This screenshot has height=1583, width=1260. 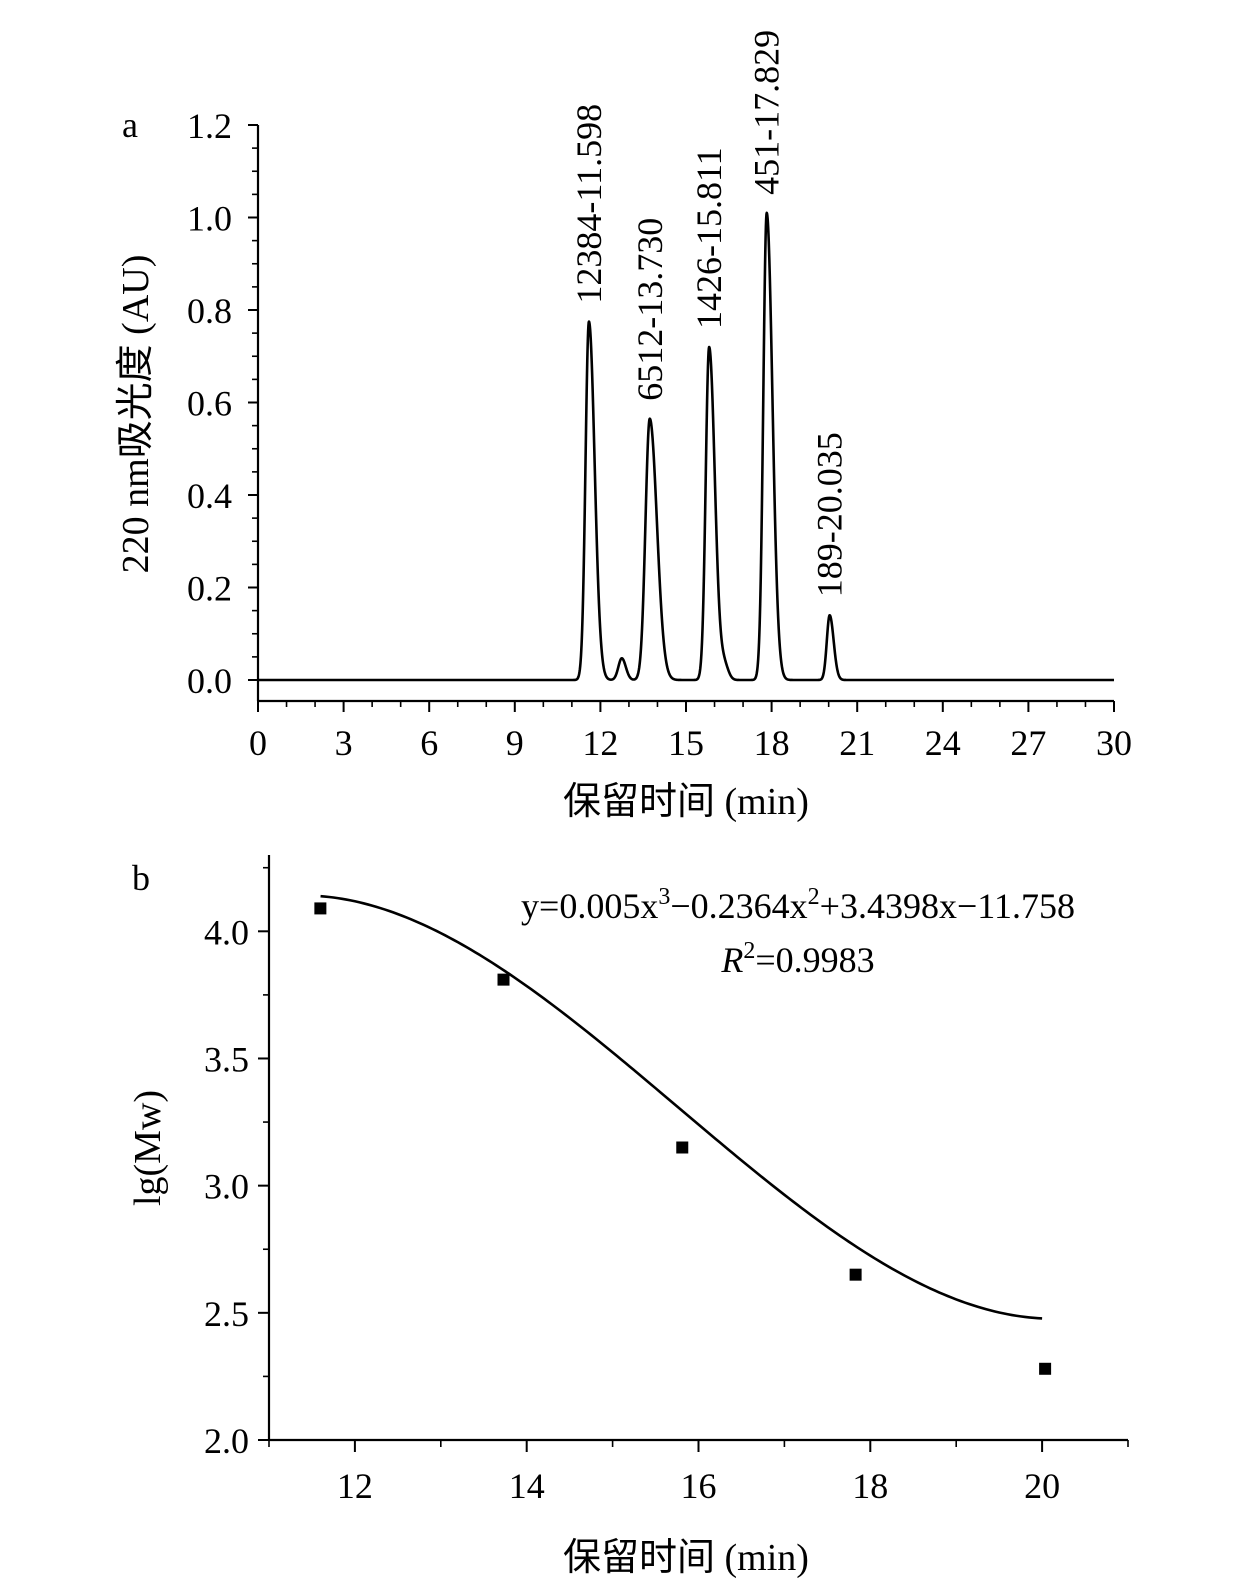 What do you see at coordinates (943, 743) in the screenshot?
I see `panel-a-x-tick-label: 24` at bounding box center [943, 743].